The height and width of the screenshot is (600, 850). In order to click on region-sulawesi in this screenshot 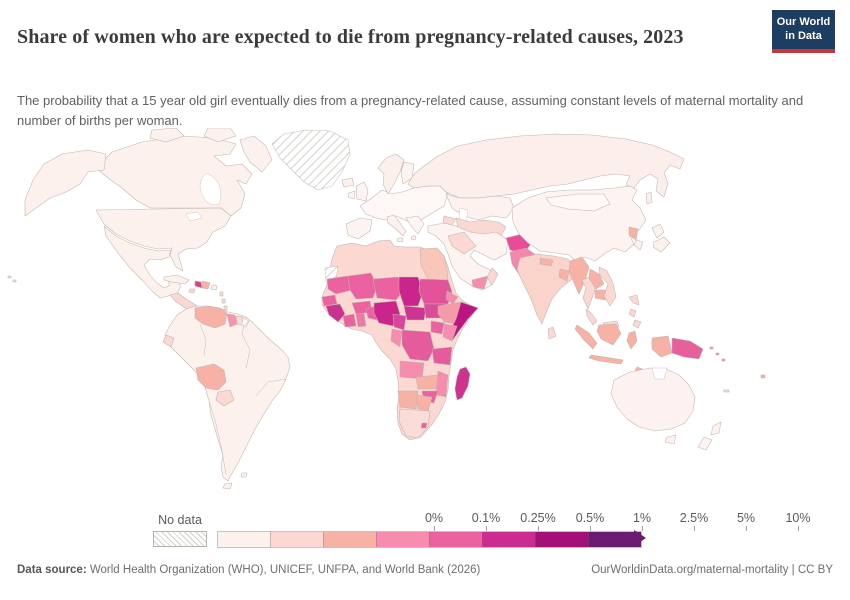, I will do `click(632, 340)`.